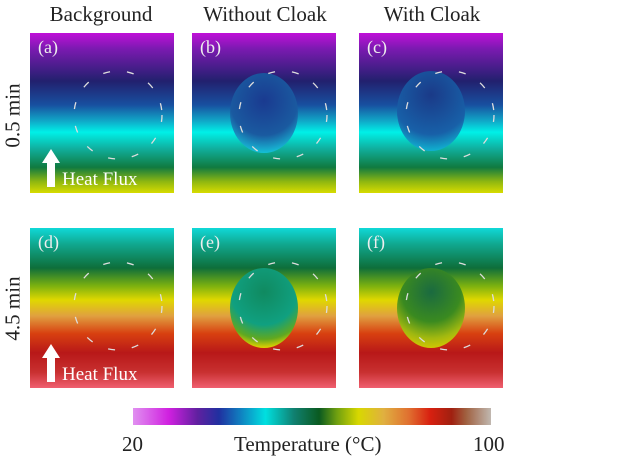 Image resolution: width=619 pixels, height=465 pixels. I want to click on row-label-4-5-min: 4.5 min, so click(12, 308).